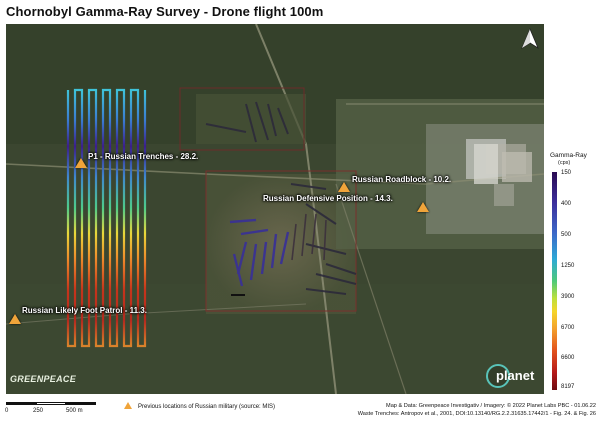 This screenshot has height=424, width=600. I want to click on legend-unit: (cps), so click(564, 163).